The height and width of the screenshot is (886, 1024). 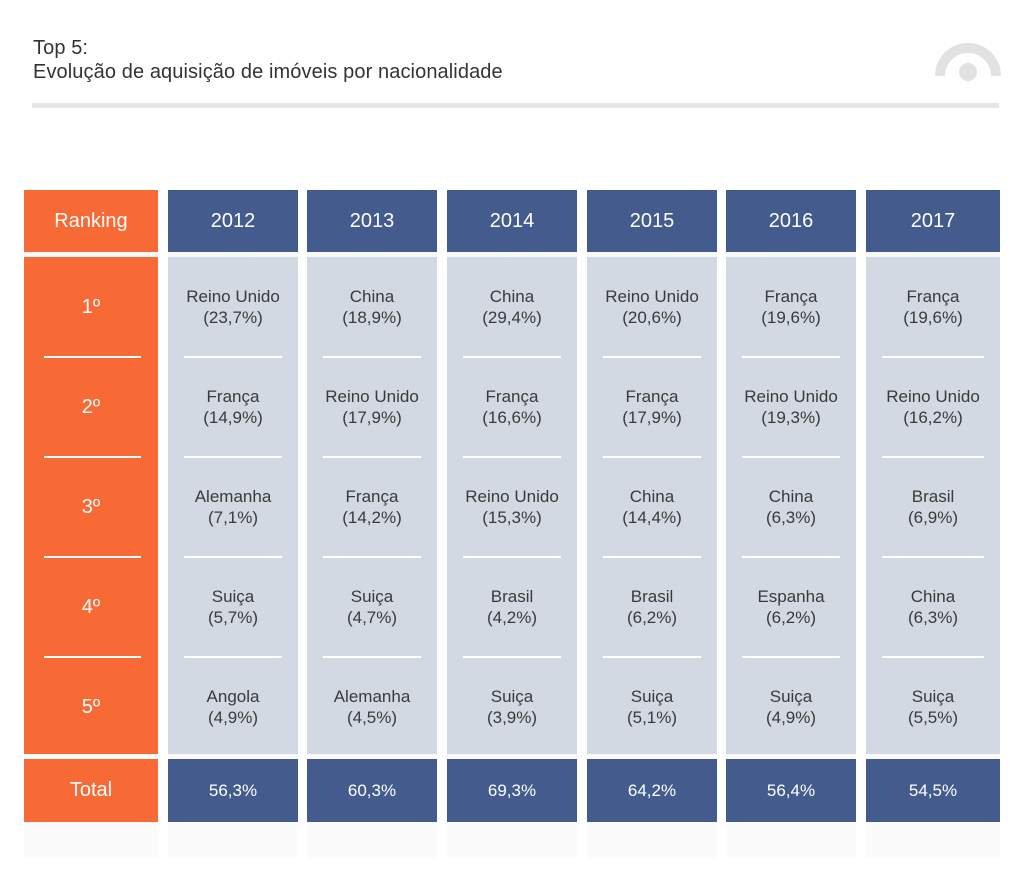 I want to click on year-header: 2015, so click(x=652, y=221).